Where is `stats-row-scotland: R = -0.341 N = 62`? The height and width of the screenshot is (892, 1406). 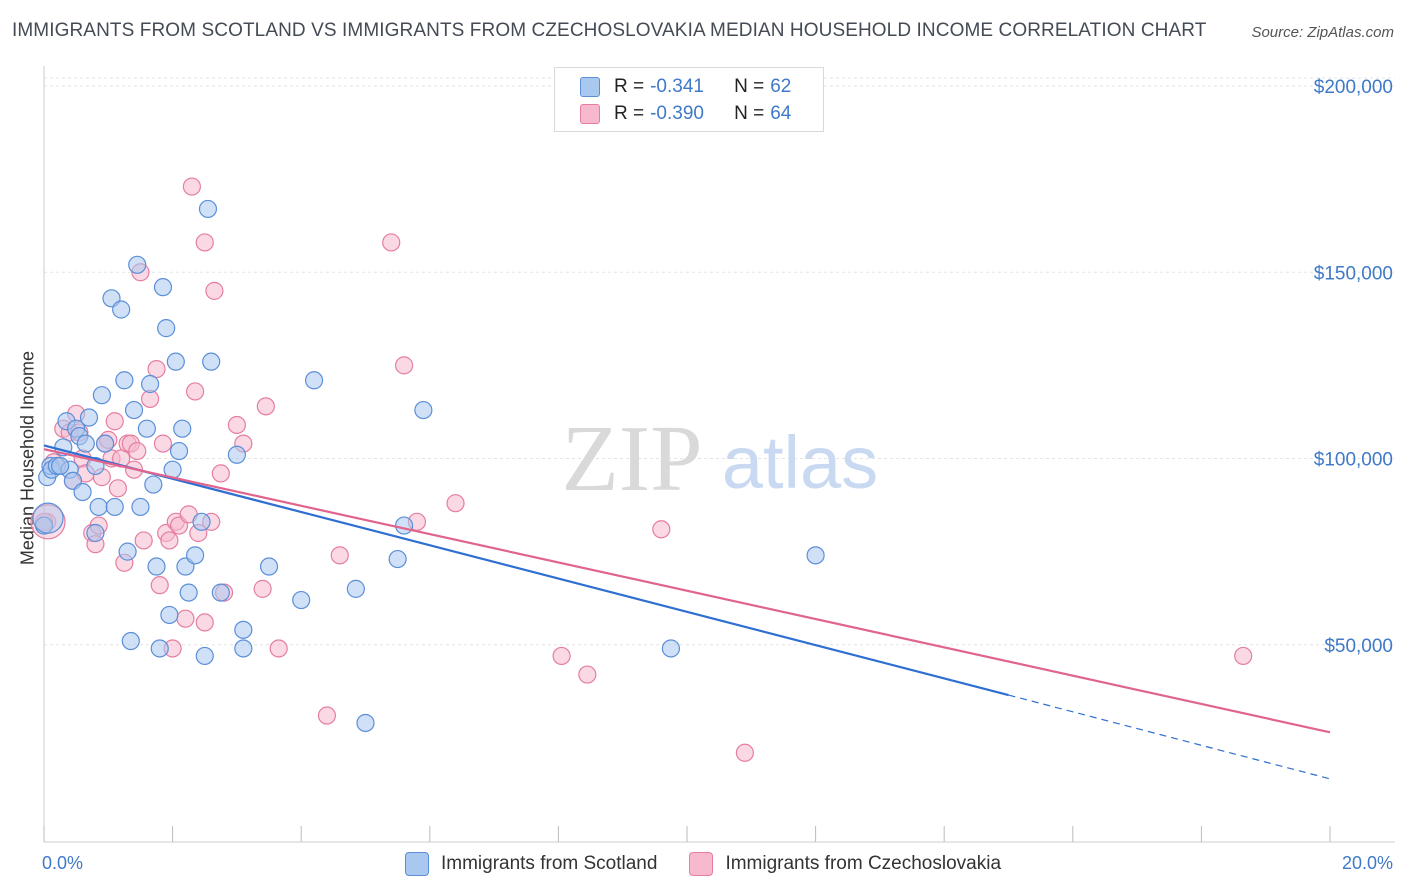 stats-row-scotland: R = -0.341 N = 62 is located at coordinates (685, 87).